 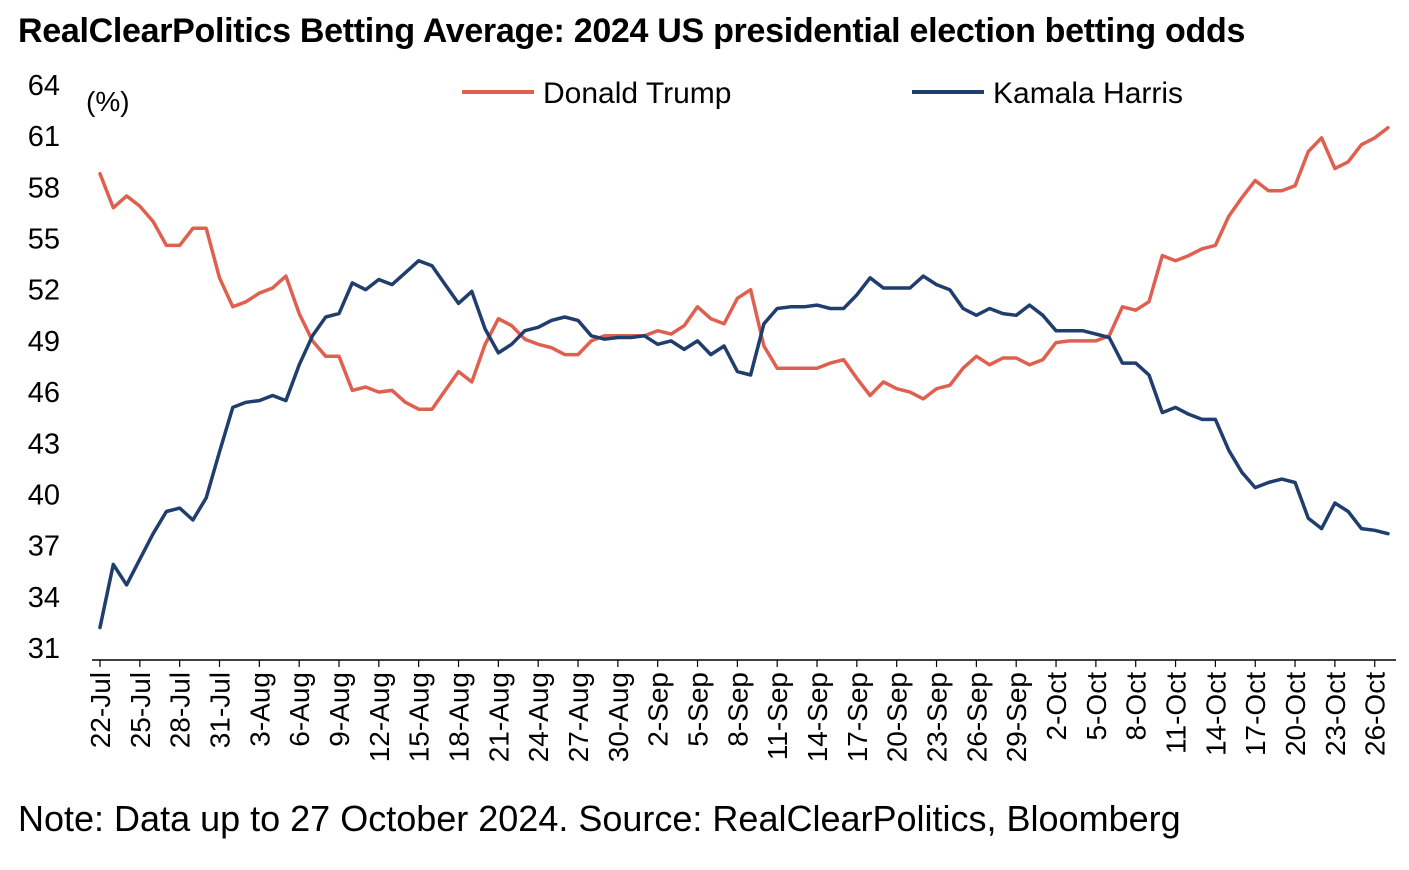 What do you see at coordinates (1136, 706) in the screenshot?
I see `x-tick-label: 8-Oct` at bounding box center [1136, 706].